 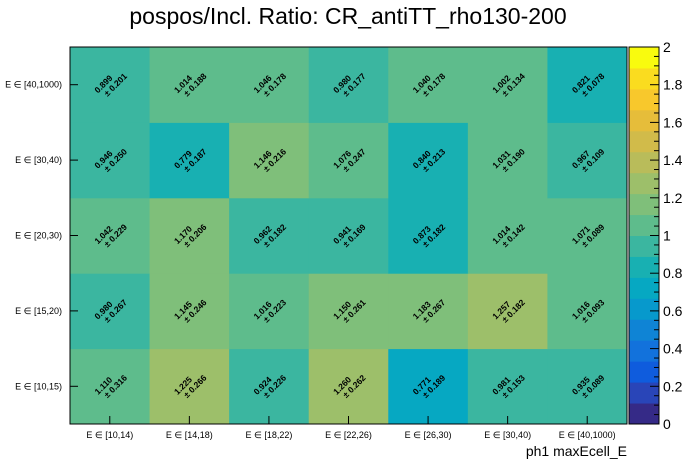 I want to click on x-axis-title: ph1 maxEcell_E, so click(x=576, y=451).